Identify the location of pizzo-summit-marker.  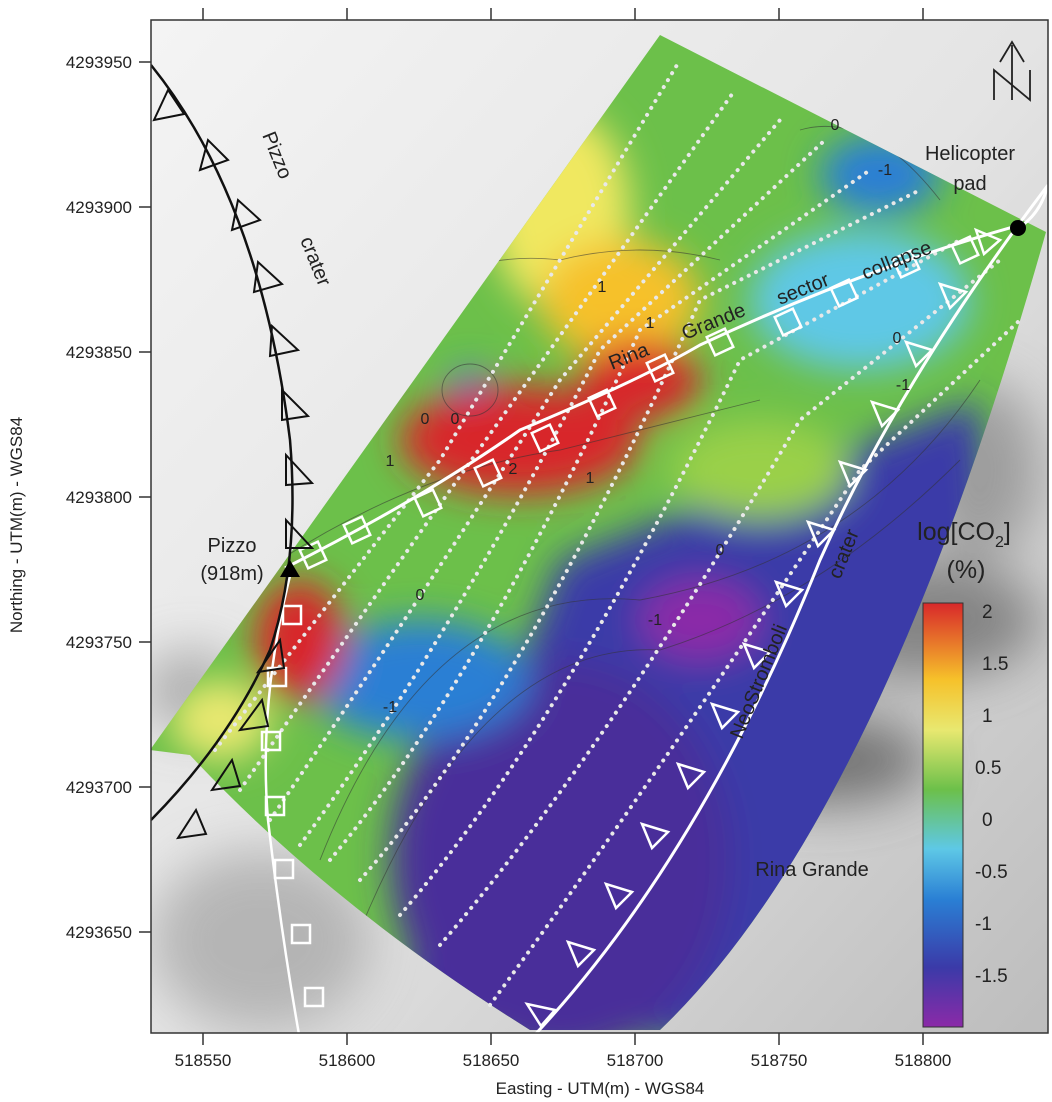
(290, 568).